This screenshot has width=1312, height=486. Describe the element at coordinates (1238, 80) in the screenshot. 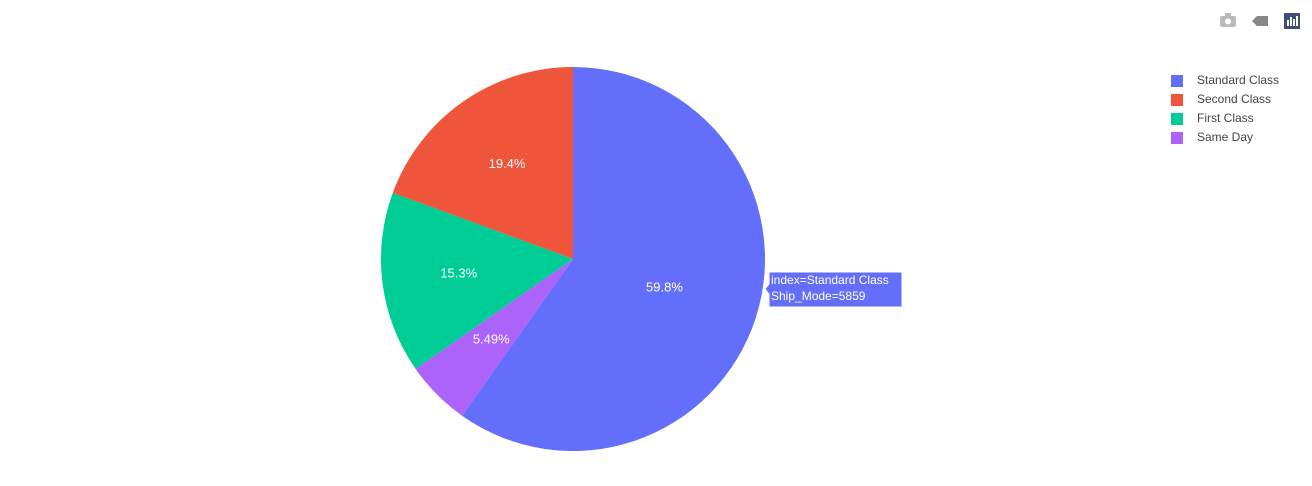

I see `legend-label: Standard Class` at that location.